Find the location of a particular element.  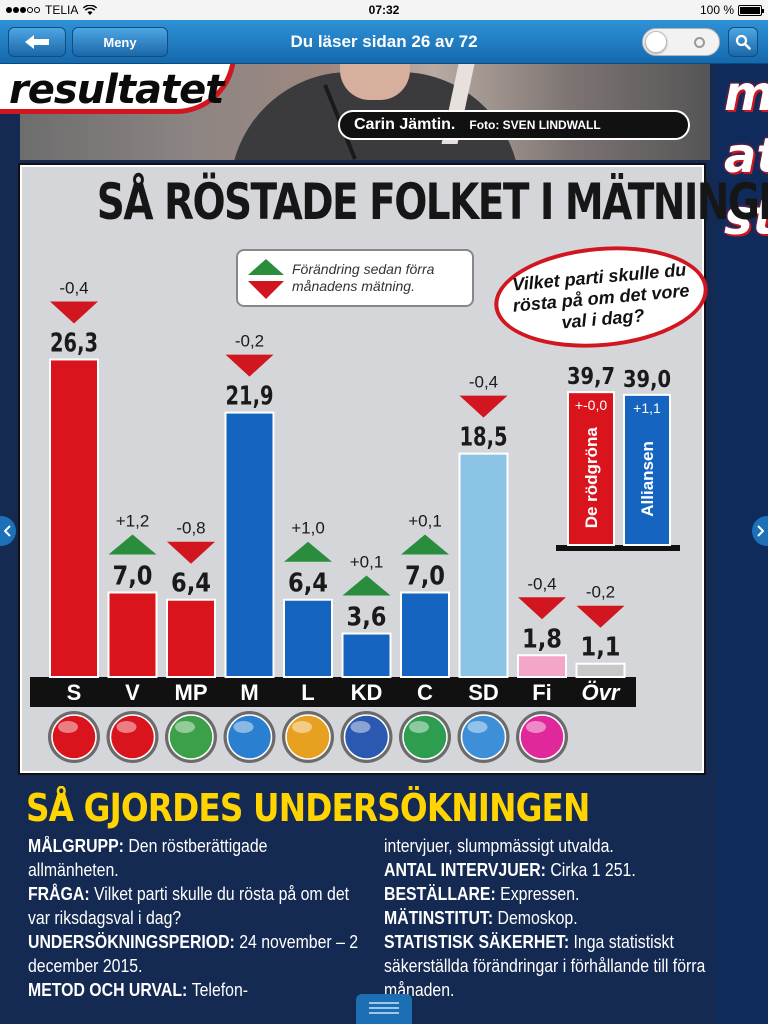

methodology-item: MÄTINSTITUT: Demoskop. is located at coordinates (551, 918).